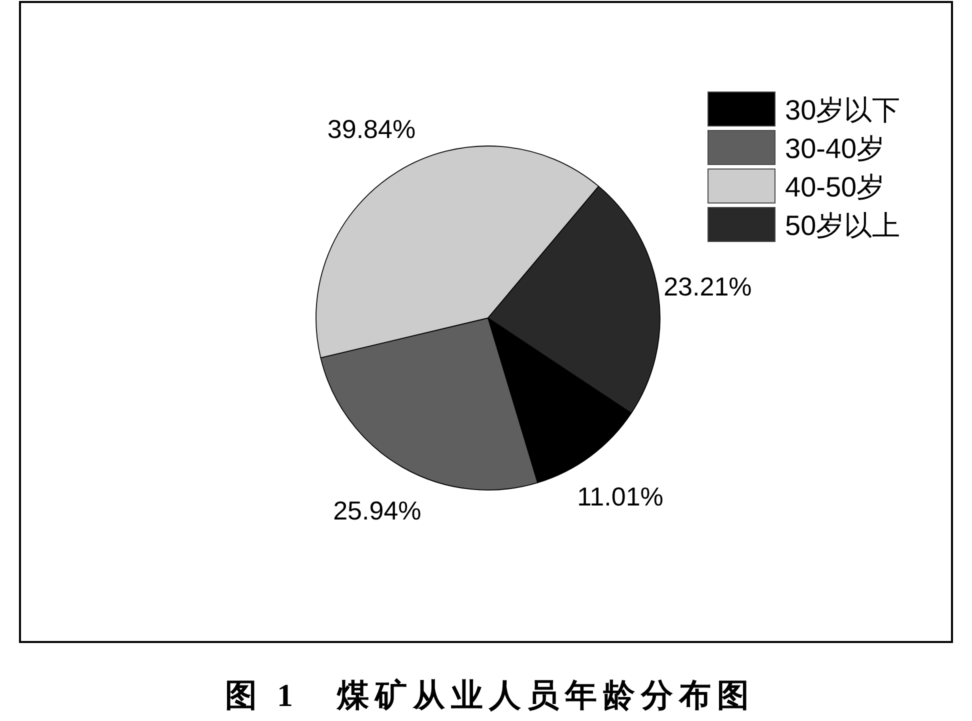 Image resolution: width=972 pixels, height=721 pixels. Describe the element at coordinates (842, 225) in the screenshot. I see `legend-label: 50岁以上` at that location.